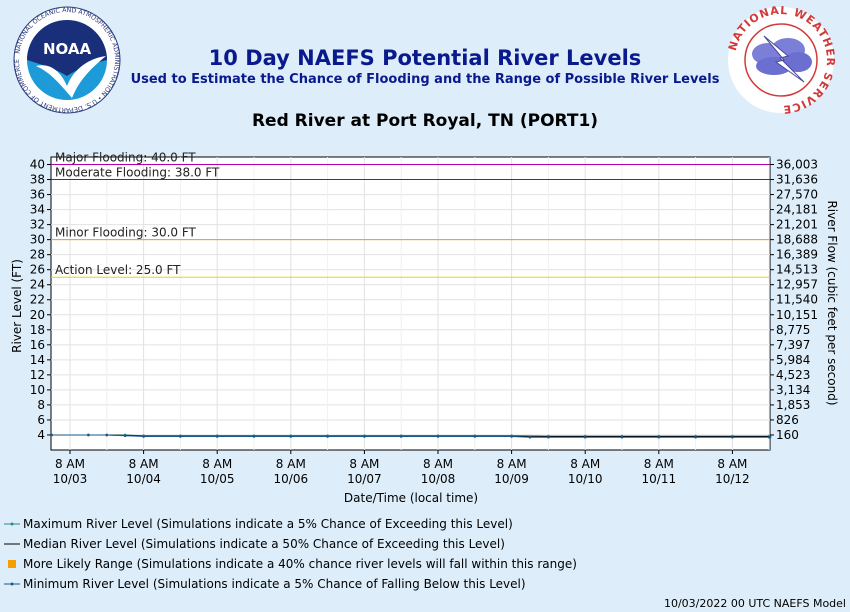  Describe the element at coordinates (37, 165) in the screenshot. I see `y-tick-label: 40` at that location.